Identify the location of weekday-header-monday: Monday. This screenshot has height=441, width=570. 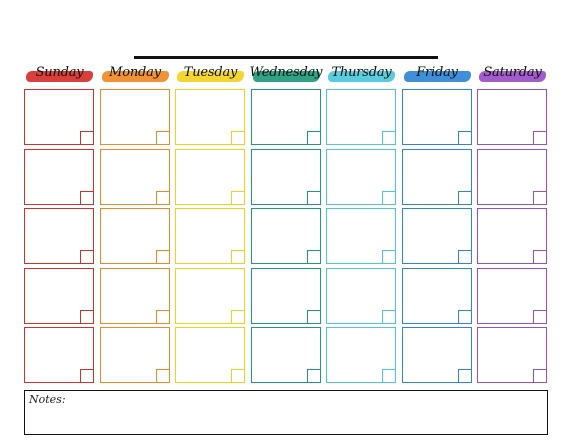
(135, 75).